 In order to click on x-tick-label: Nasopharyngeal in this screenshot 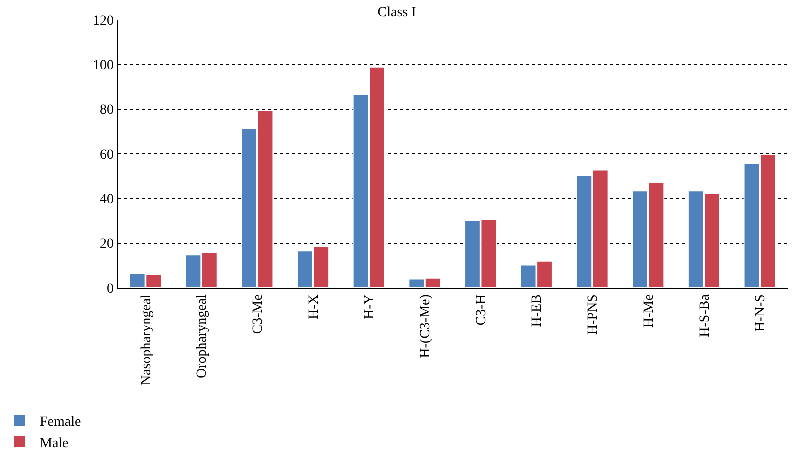, I will do `click(146, 340)`.